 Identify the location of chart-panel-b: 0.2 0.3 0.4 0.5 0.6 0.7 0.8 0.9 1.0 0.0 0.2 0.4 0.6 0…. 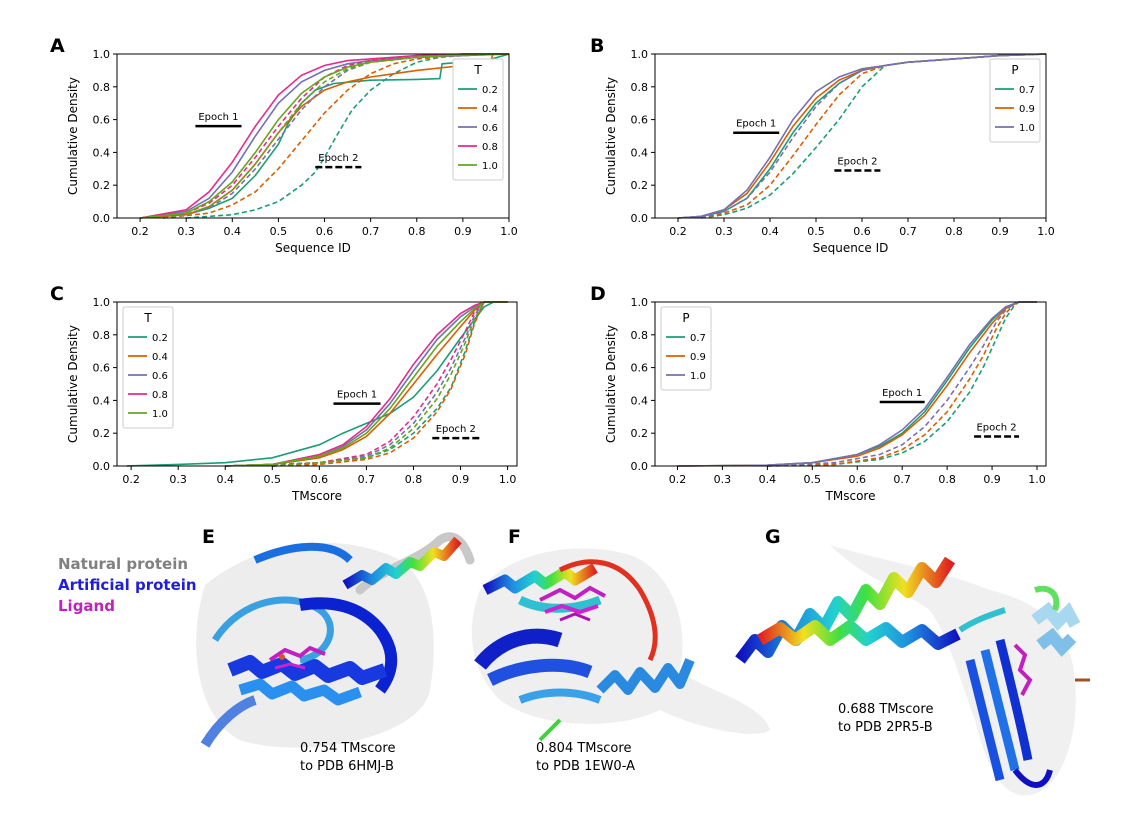
(829, 151).